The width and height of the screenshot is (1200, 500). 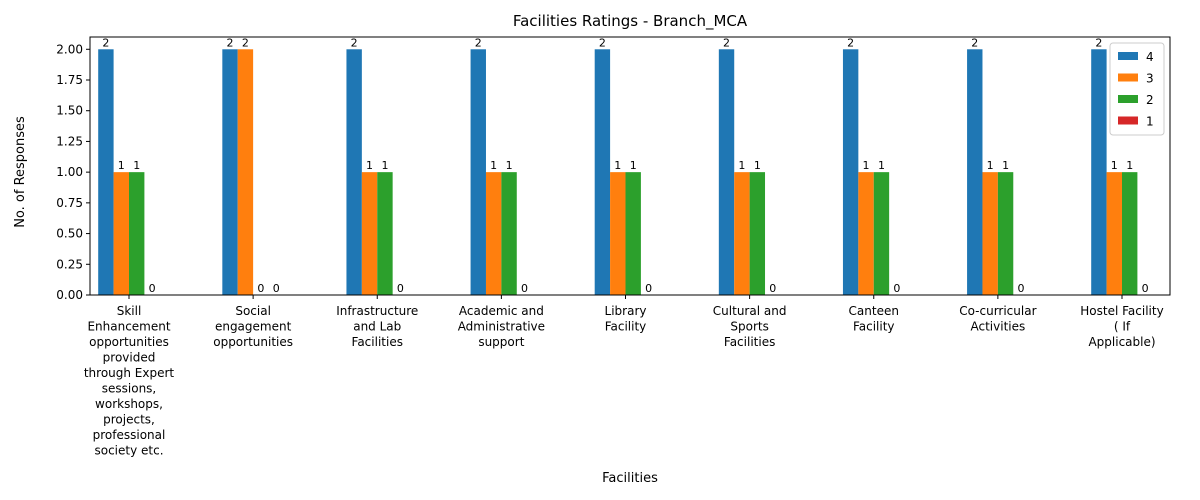 What do you see at coordinates (630, 21) in the screenshot?
I see `chart-title: Facilities Ratings - Branch_MCA` at bounding box center [630, 21].